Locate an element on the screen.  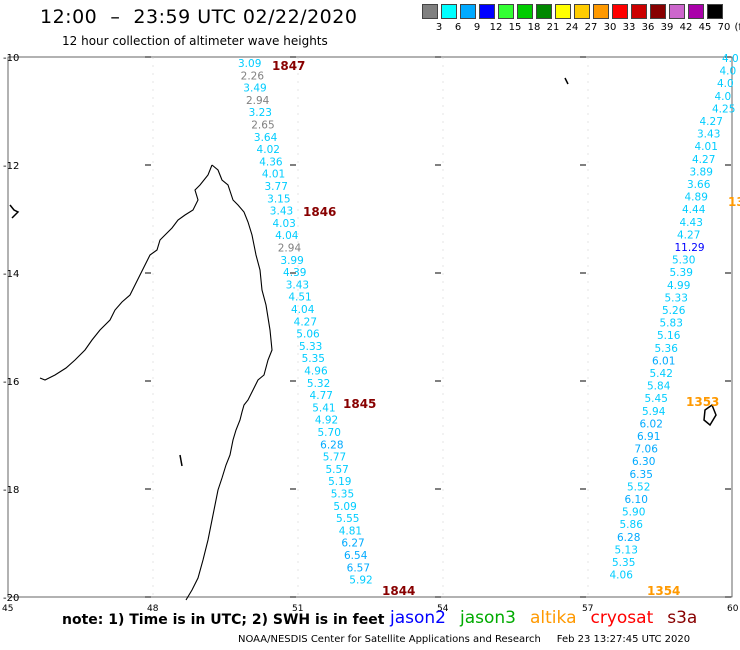
wave-height-value: 5.52 is located at coordinates (638, 487).